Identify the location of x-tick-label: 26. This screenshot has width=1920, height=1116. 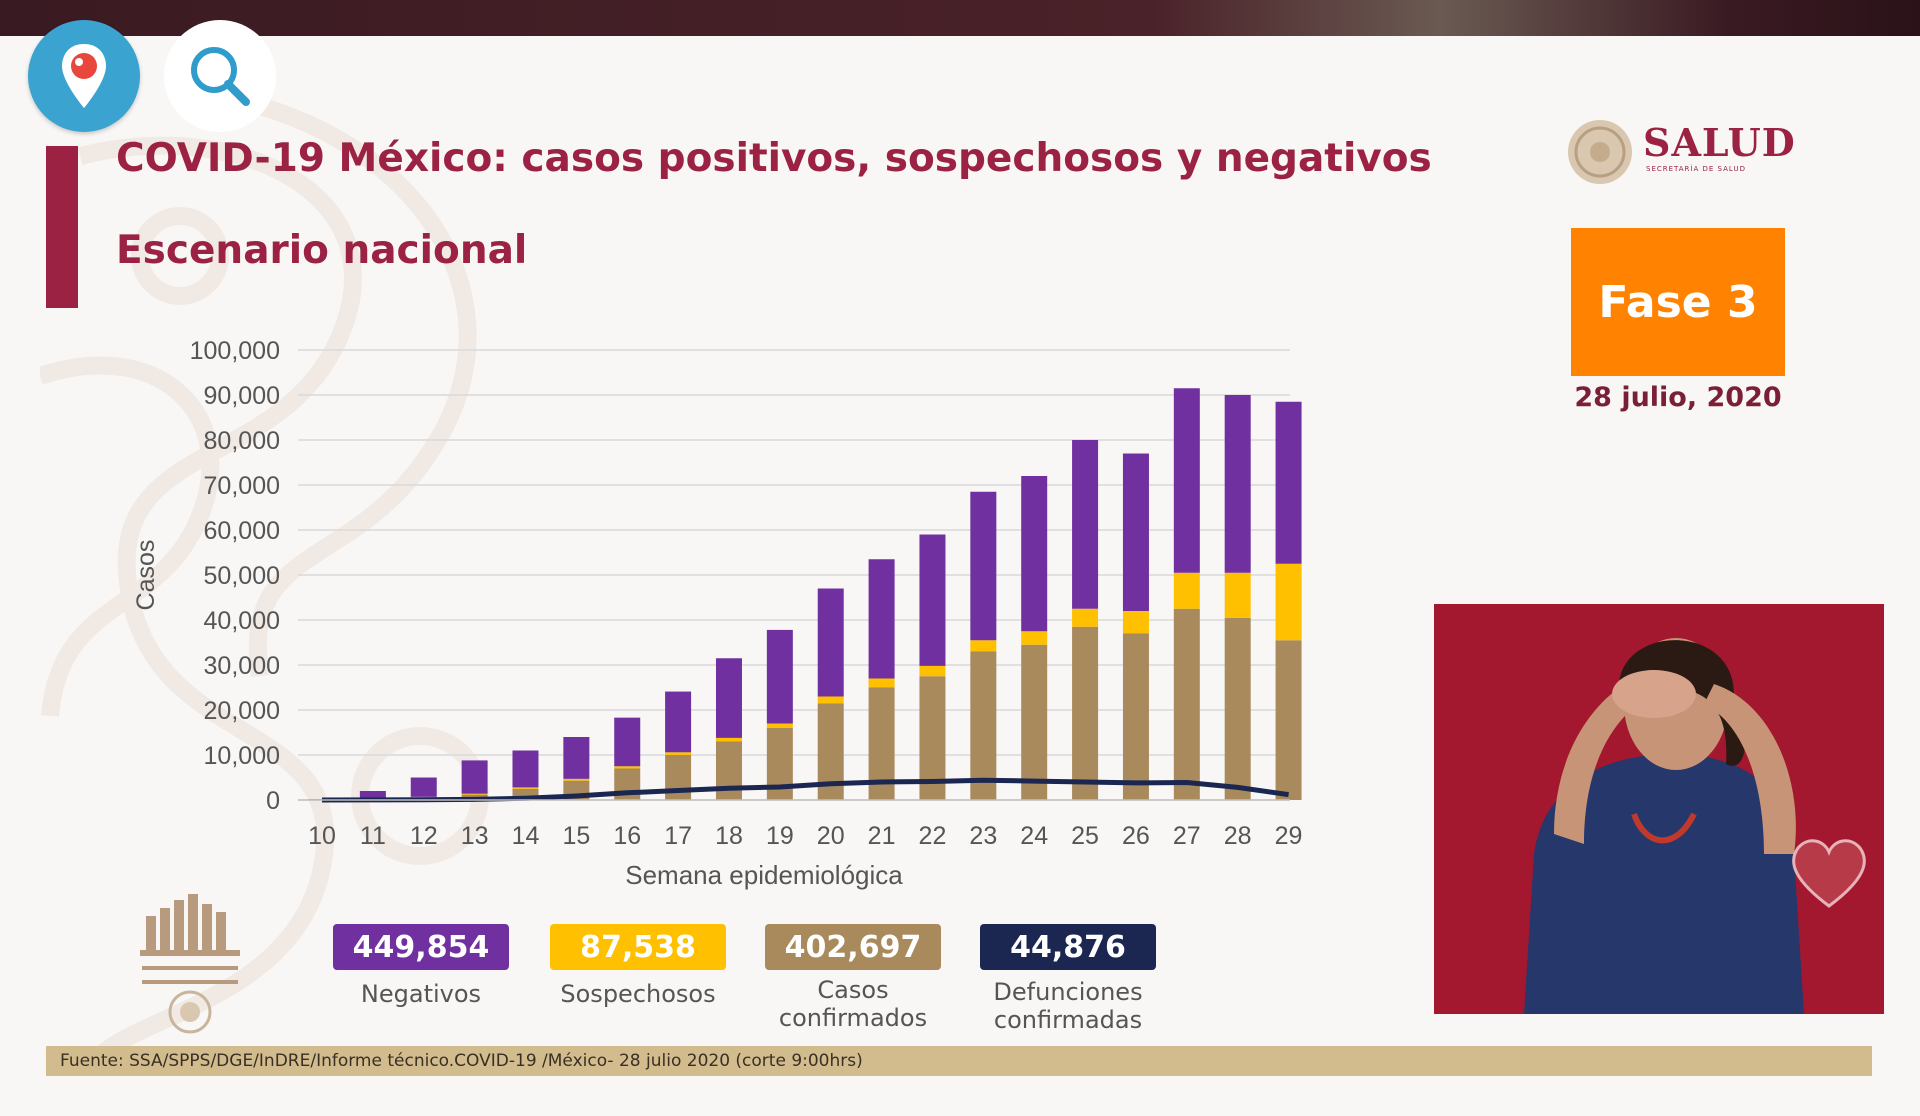
(1136, 836).